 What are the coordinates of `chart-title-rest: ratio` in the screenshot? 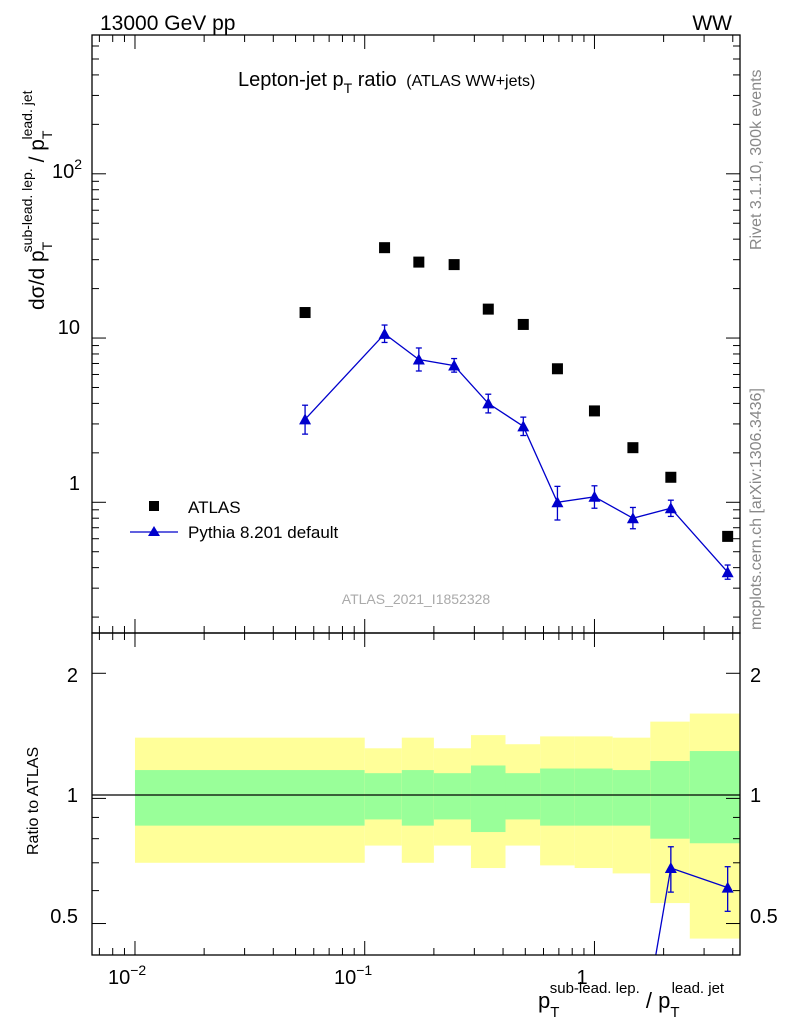 It's located at (374, 80).